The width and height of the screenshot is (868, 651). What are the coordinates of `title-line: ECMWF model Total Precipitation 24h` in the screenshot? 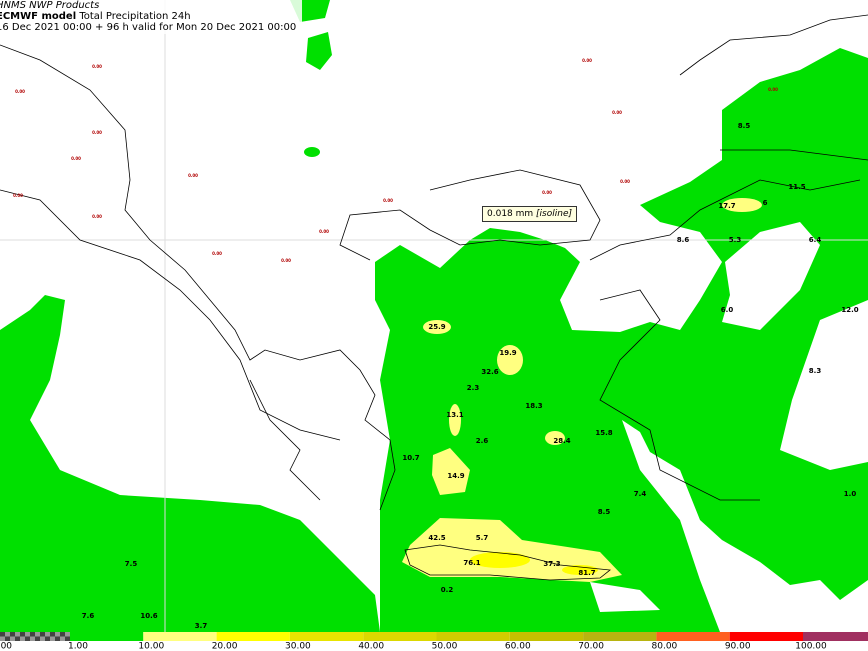 It's located at (148, 16).